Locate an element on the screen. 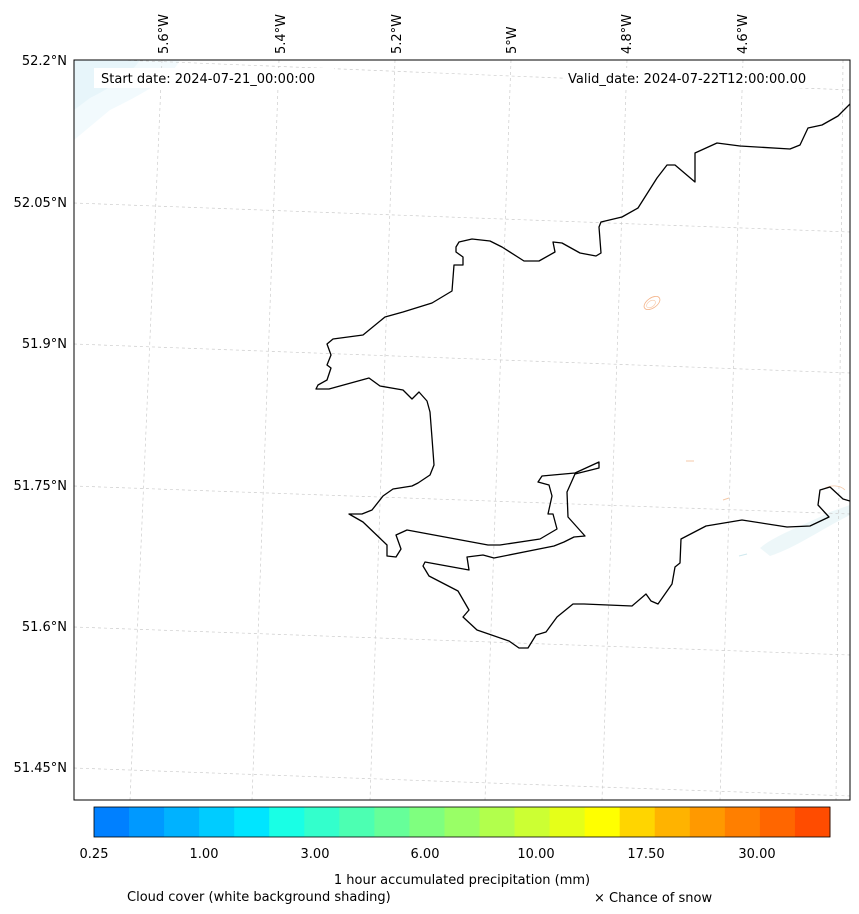 Image resolution: width=859 pixels, height=914 pixels. lon-label: 5.2°W is located at coordinates (397, 34).